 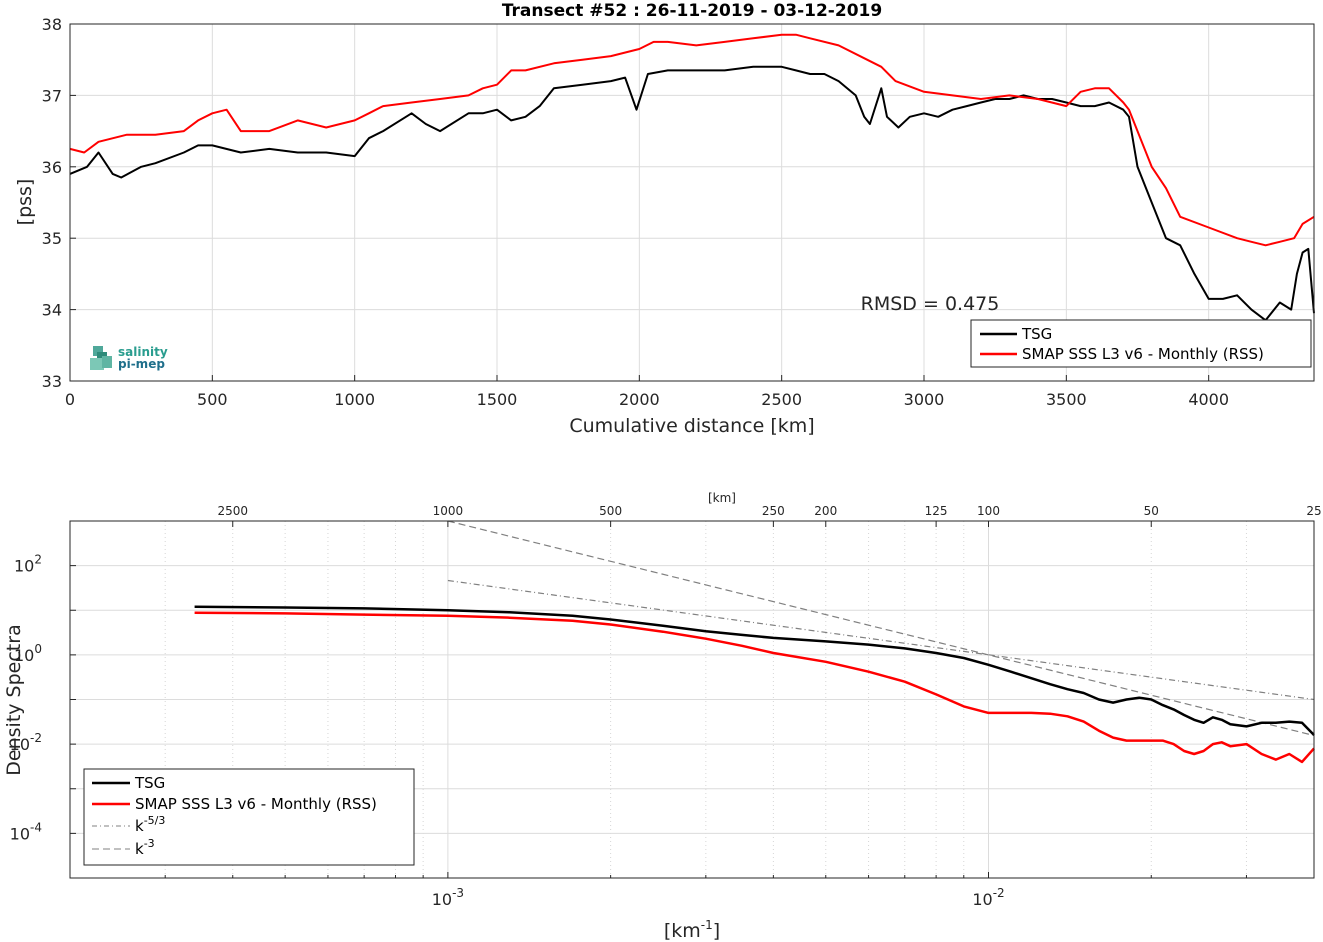 I want to click on x-tick-label: 2500, so click(x=781, y=399).